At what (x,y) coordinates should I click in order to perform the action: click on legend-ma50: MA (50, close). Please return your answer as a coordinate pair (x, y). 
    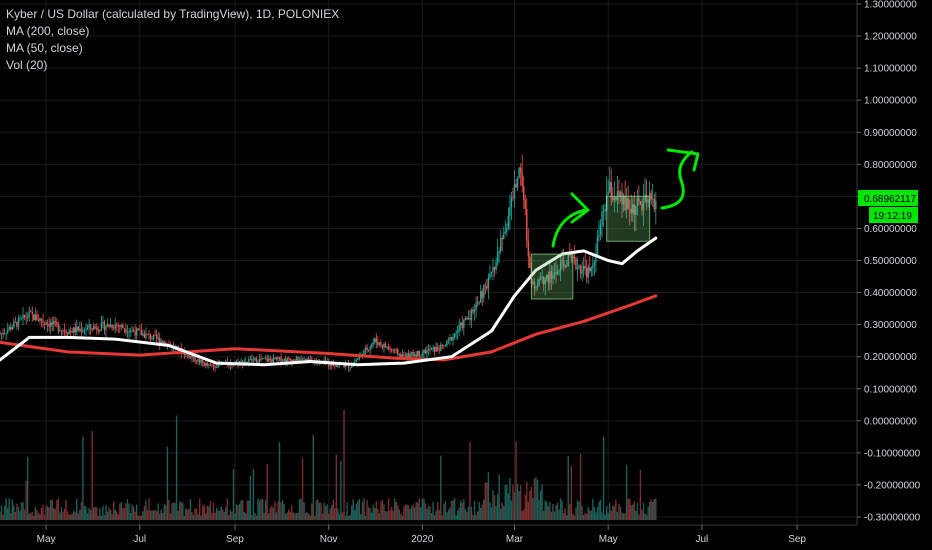
    Looking at the image, I should click on (44, 48).